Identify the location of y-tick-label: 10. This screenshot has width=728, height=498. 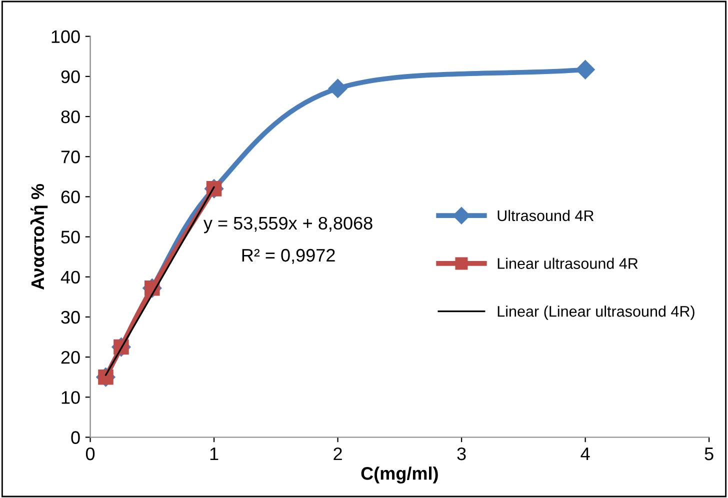
(71, 397).